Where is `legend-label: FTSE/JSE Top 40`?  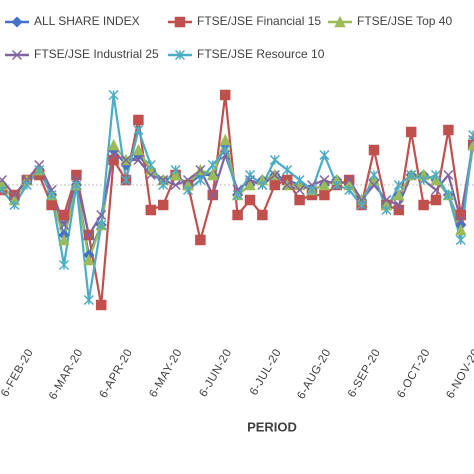
legend-label: FTSE/JSE Top 40 is located at coordinates (404, 21).